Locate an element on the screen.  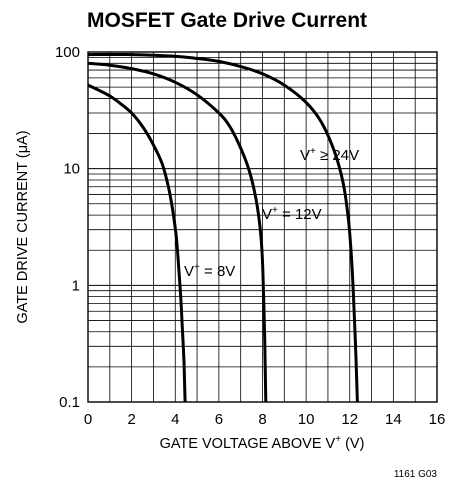
figure-reference: 1161 G03 is located at coordinates (416, 474).